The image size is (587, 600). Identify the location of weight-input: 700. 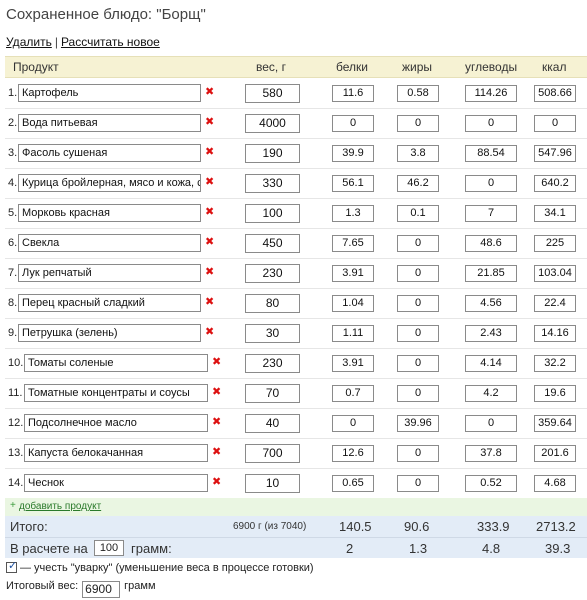
(272, 453).